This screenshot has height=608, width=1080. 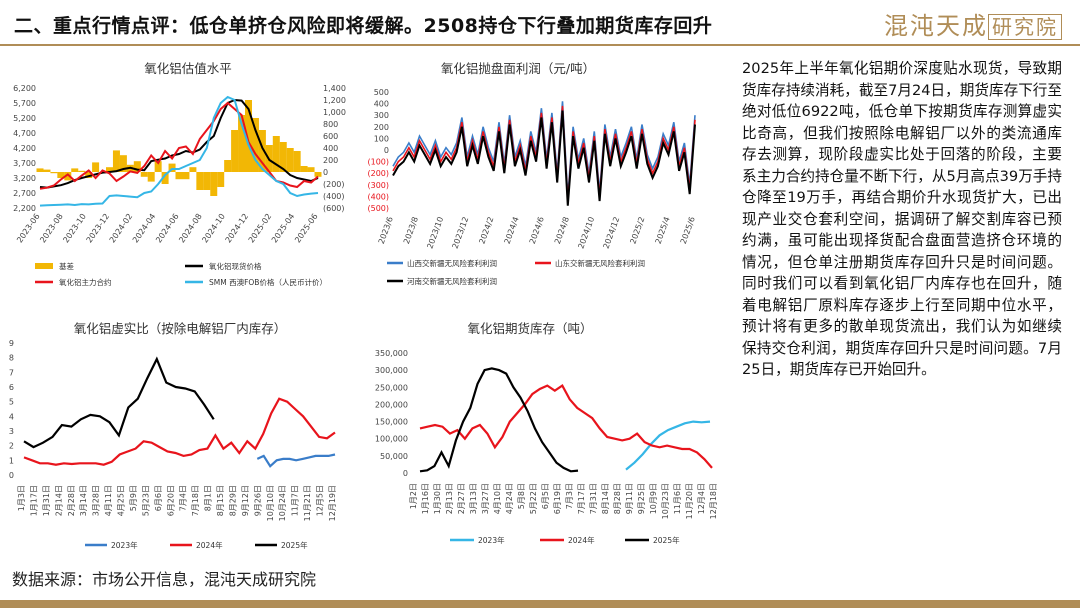 What do you see at coordinates (617, 498) in the screenshot?
I see `x-tick-label: 8月28日` at bounding box center [617, 498].